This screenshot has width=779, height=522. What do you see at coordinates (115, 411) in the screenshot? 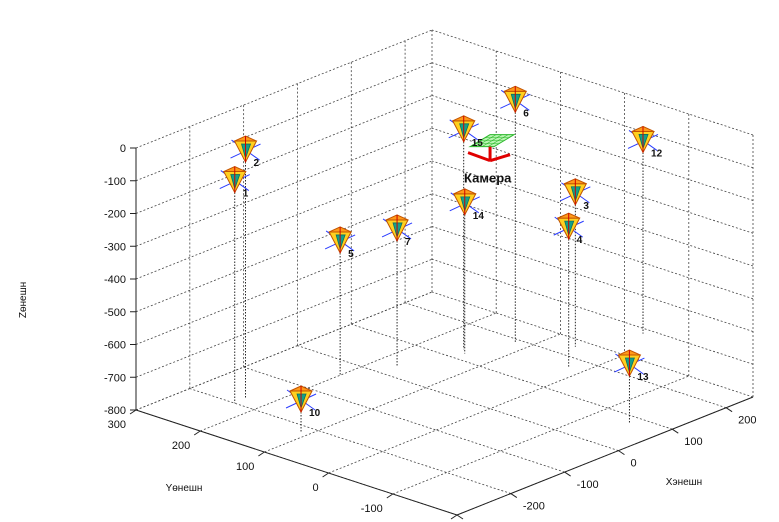
I see `z-tick-label: -800` at bounding box center [115, 411].